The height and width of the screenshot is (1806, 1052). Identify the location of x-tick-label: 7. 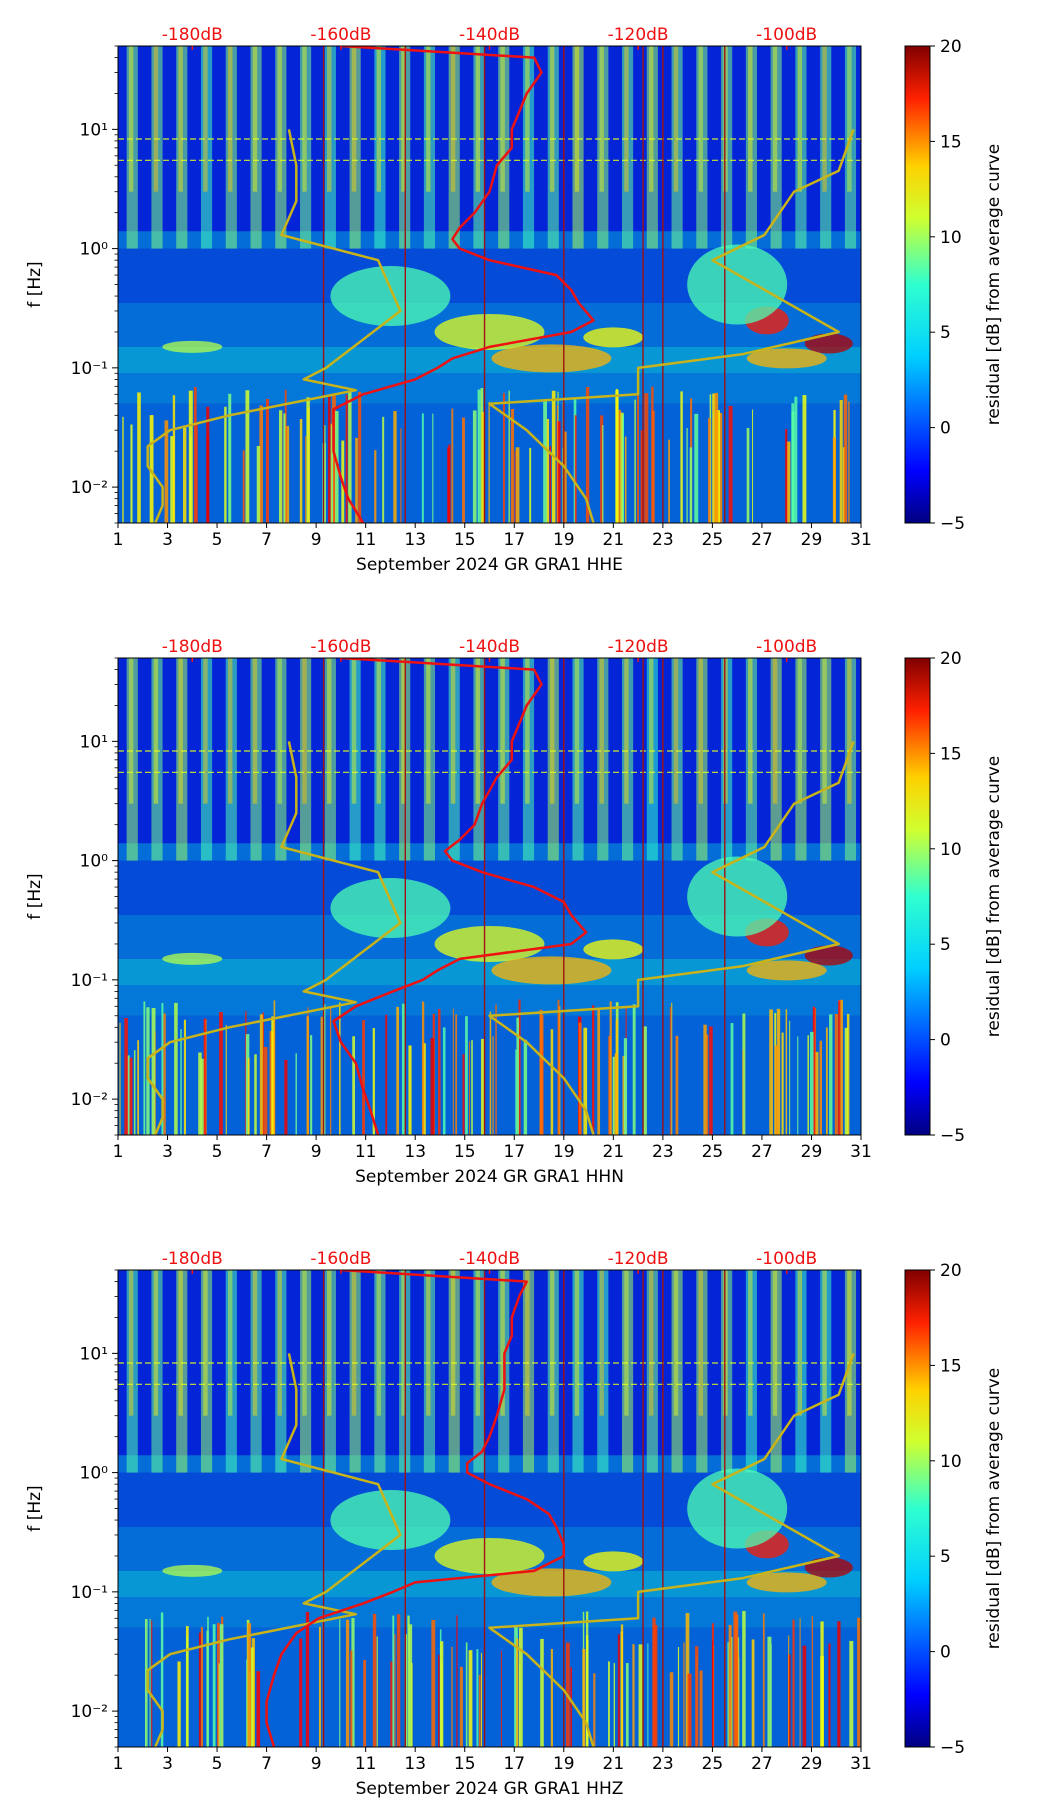
(266, 540).